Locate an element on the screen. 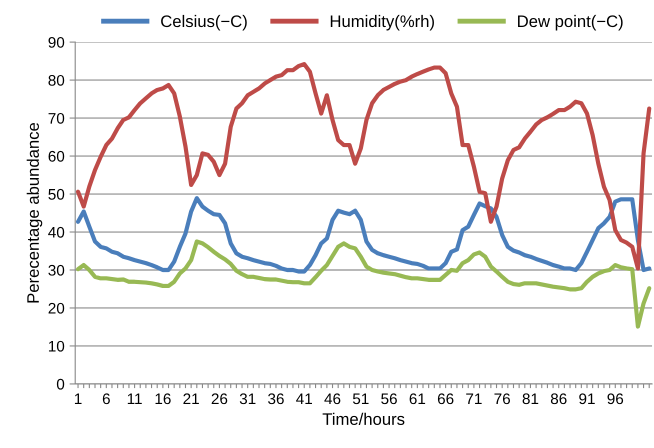 This screenshot has width=654, height=448. legend-label: Humidity(%rh) is located at coordinates (382, 22).